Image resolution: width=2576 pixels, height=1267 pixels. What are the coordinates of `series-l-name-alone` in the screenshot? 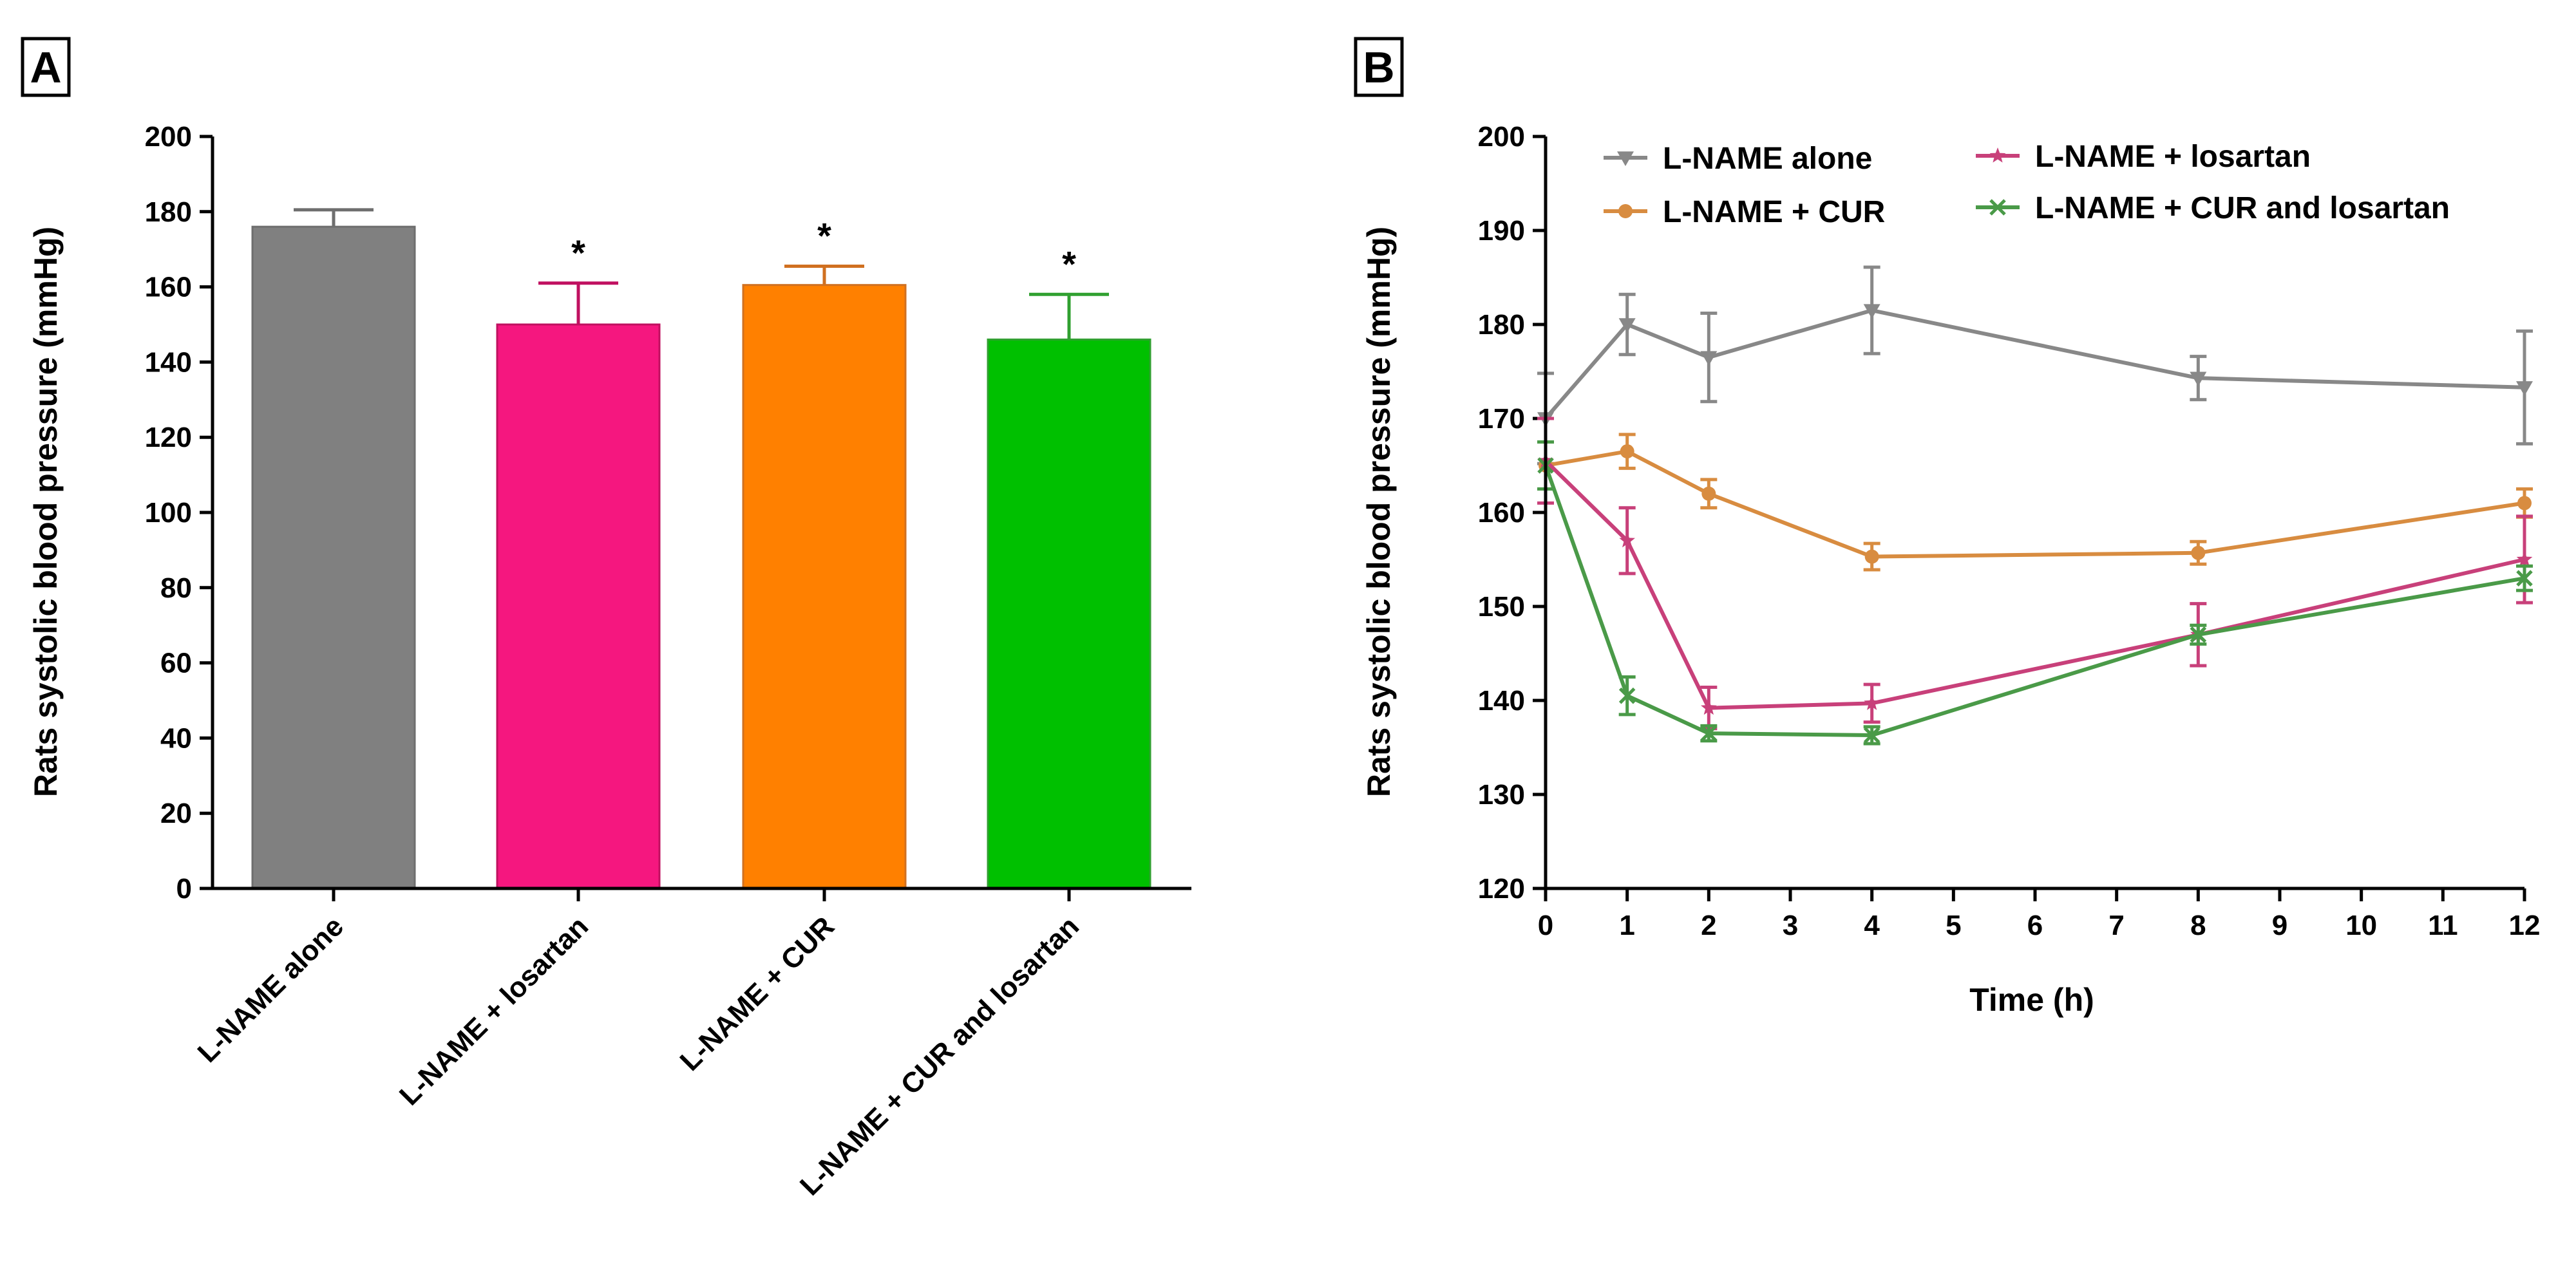 It's located at (2035, 365).